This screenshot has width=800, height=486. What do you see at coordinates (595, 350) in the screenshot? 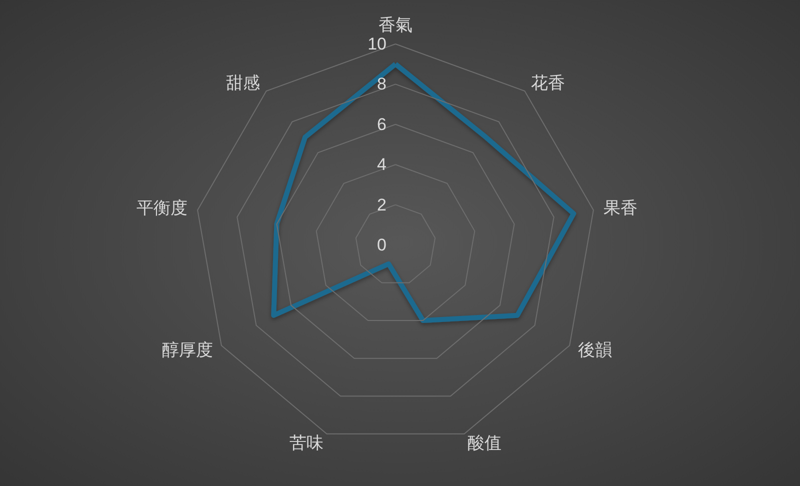
I see `spoke-label: 後韻` at bounding box center [595, 350].